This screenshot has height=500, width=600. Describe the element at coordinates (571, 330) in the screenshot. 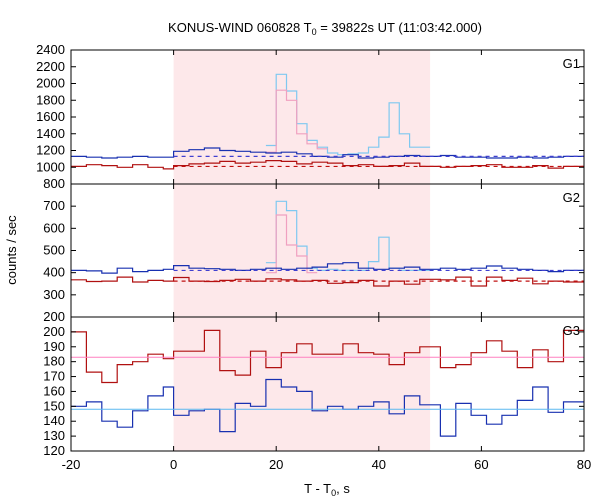

I see `panel-label-g3: G3` at that location.